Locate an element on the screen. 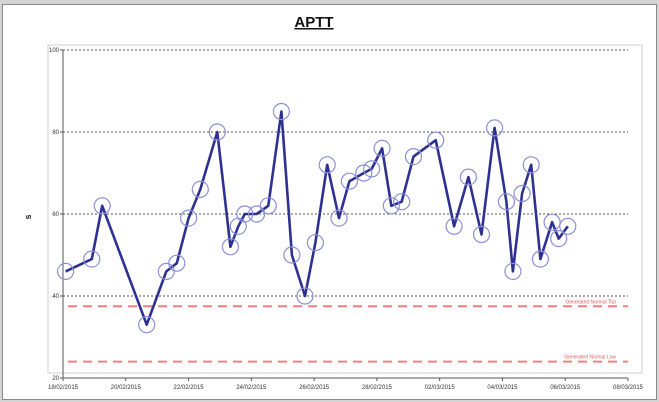 The image size is (659, 402). reference-lines: Generated Normal Top Generated Normal Low is located at coordinates (348, 331).